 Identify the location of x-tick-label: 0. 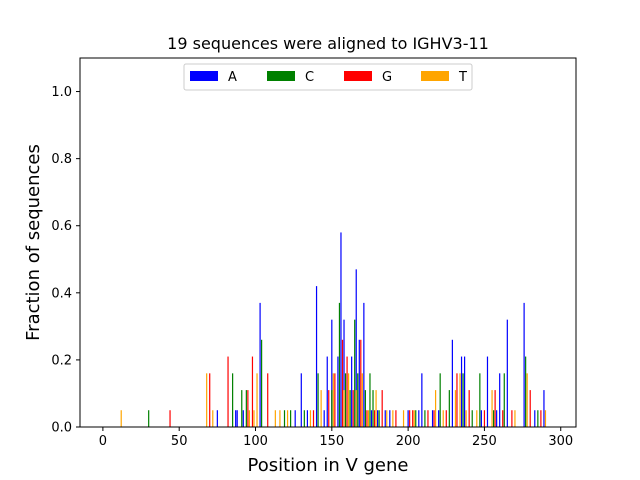
(103, 441).